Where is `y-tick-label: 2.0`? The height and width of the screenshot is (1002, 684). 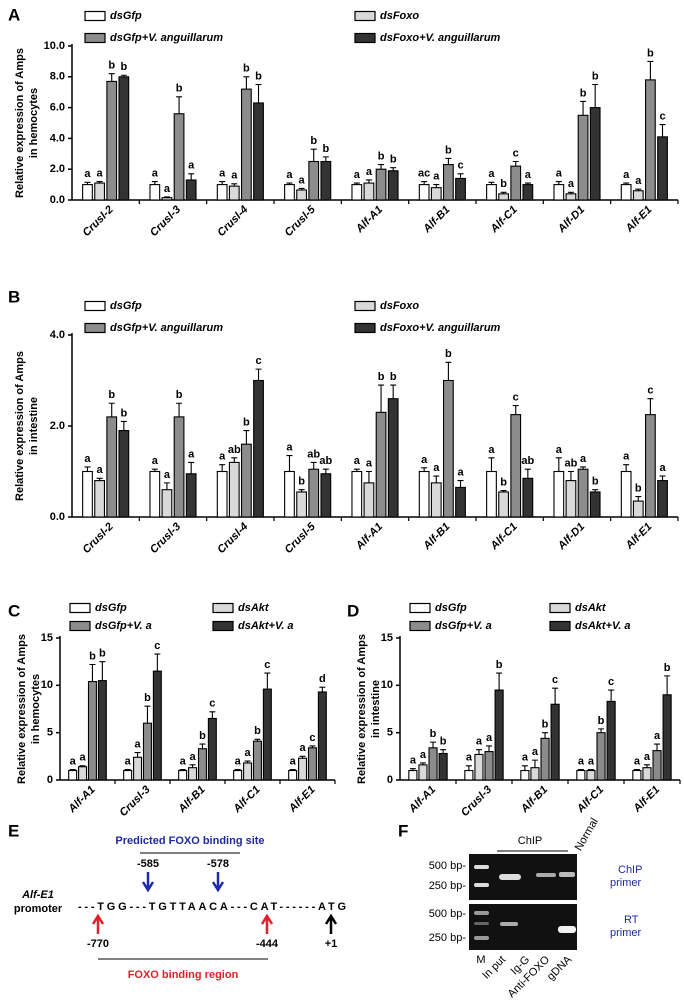
y-tick-label: 2.0 is located at coordinates (57, 169).